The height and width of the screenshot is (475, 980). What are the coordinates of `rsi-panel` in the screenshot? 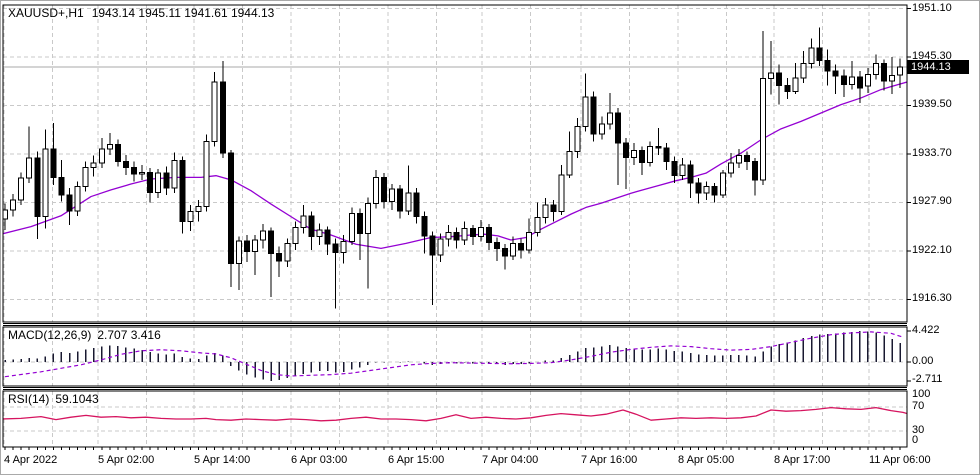 It's located at (454, 419).